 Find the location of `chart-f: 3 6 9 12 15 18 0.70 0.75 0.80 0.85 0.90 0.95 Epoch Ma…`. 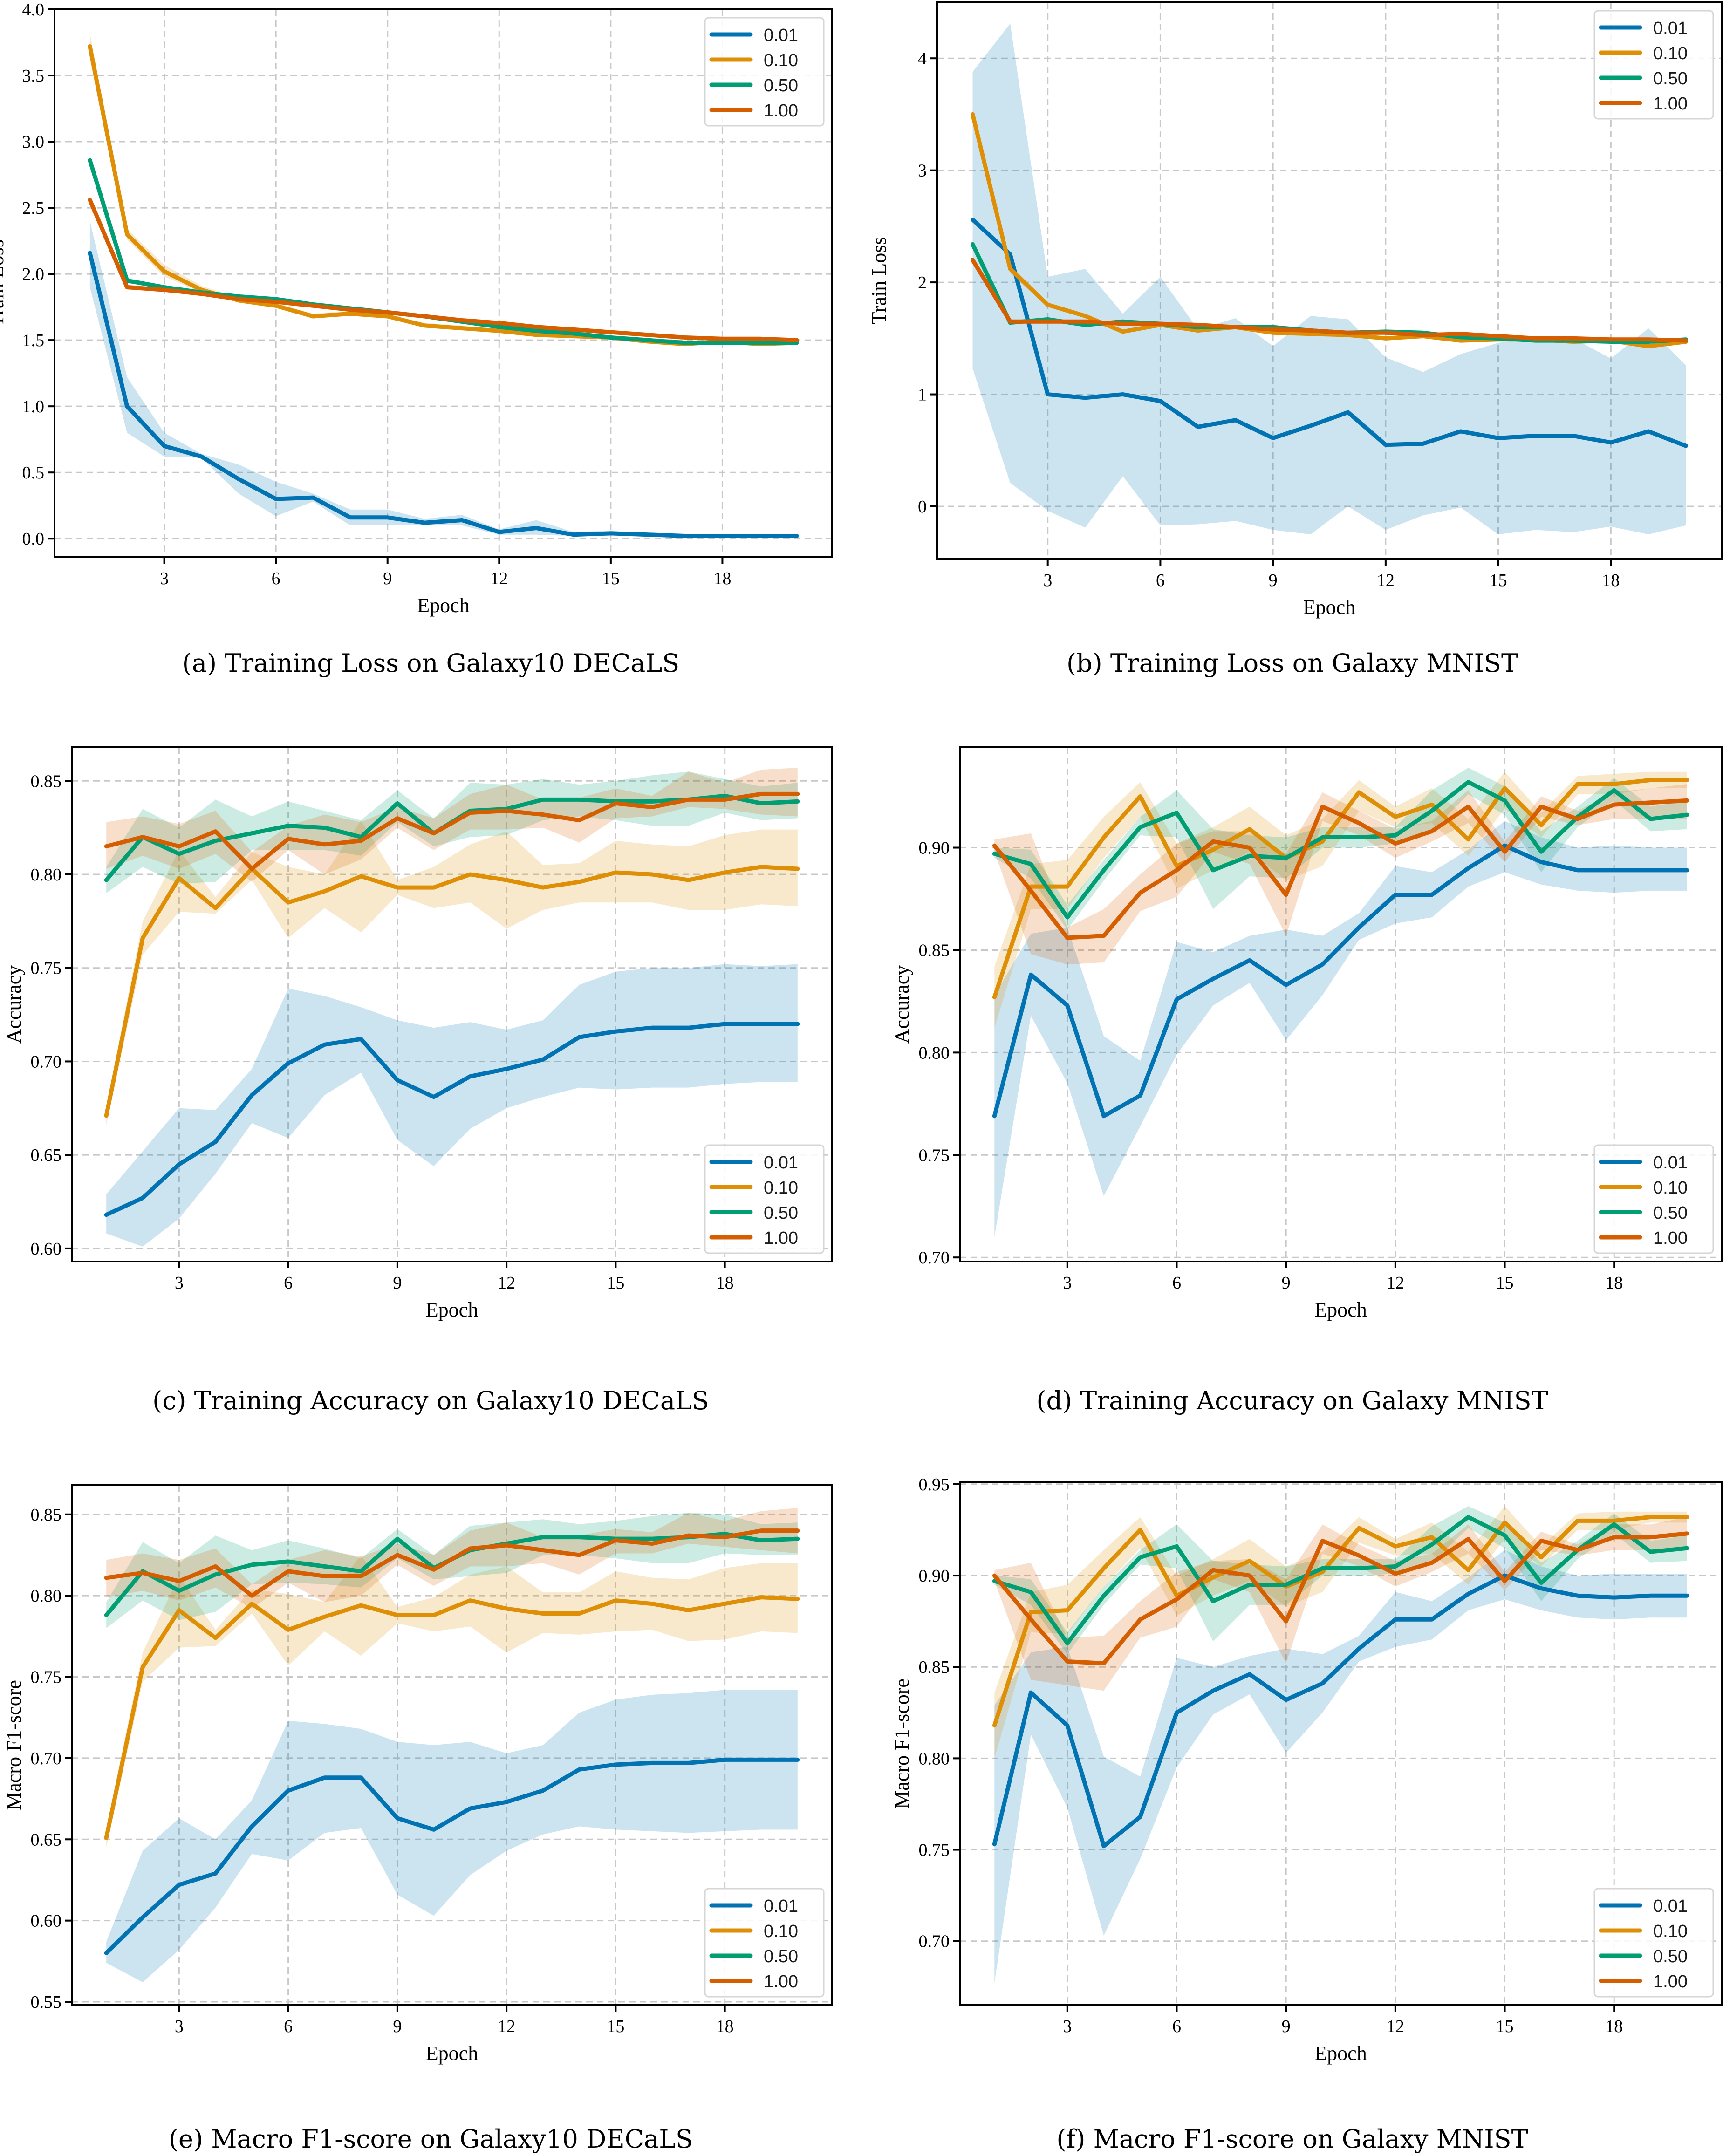

chart-f: 3 6 9 12 15 18 0.70 0.75 0.80 0.85 0.90 0.95 Epoch Ma… is located at coordinates (1306, 1770).